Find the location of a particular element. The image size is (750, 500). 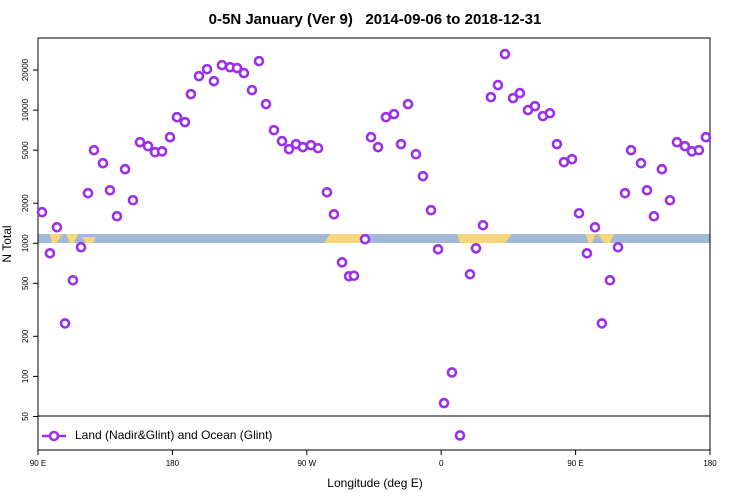

y-tick-label: 100 is located at coordinates (25, 376).